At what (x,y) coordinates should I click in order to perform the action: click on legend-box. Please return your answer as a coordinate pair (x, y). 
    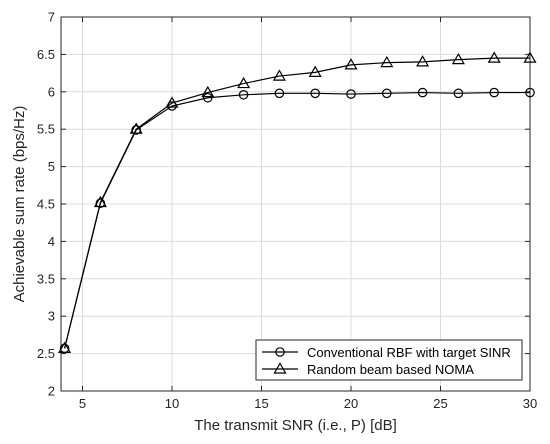
    Looking at the image, I should click on (389, 360).